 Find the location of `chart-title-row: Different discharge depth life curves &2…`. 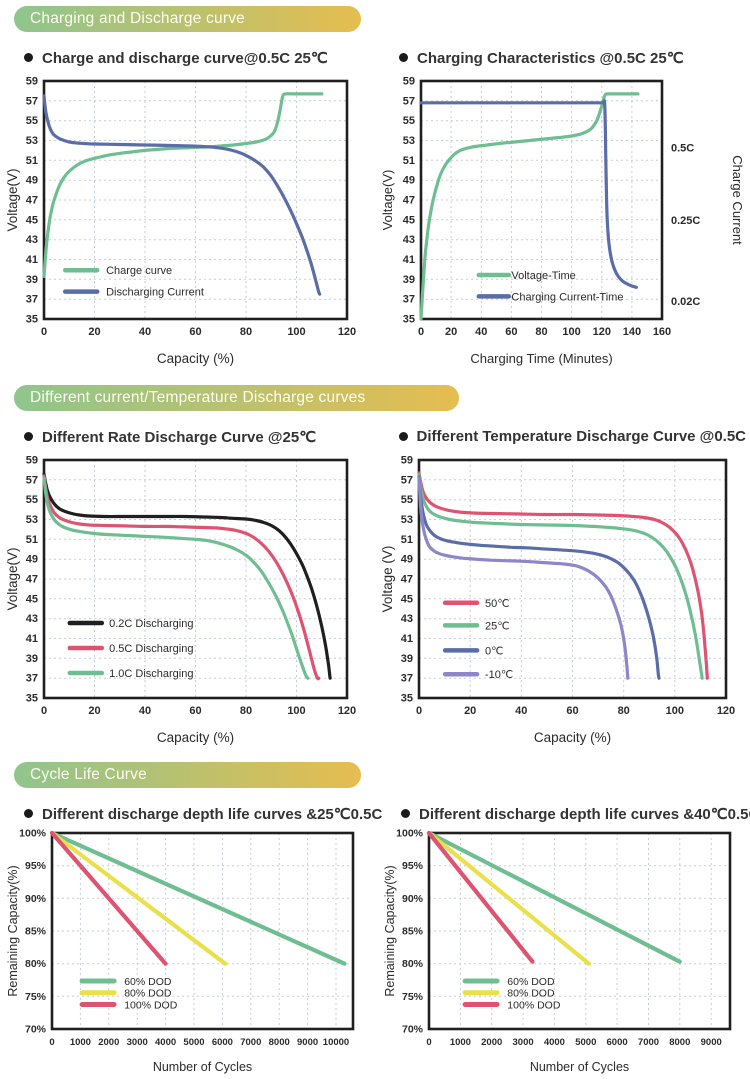

chart-title-row: Different discharge depth life curves &2… is located at coordinates (203, 813).